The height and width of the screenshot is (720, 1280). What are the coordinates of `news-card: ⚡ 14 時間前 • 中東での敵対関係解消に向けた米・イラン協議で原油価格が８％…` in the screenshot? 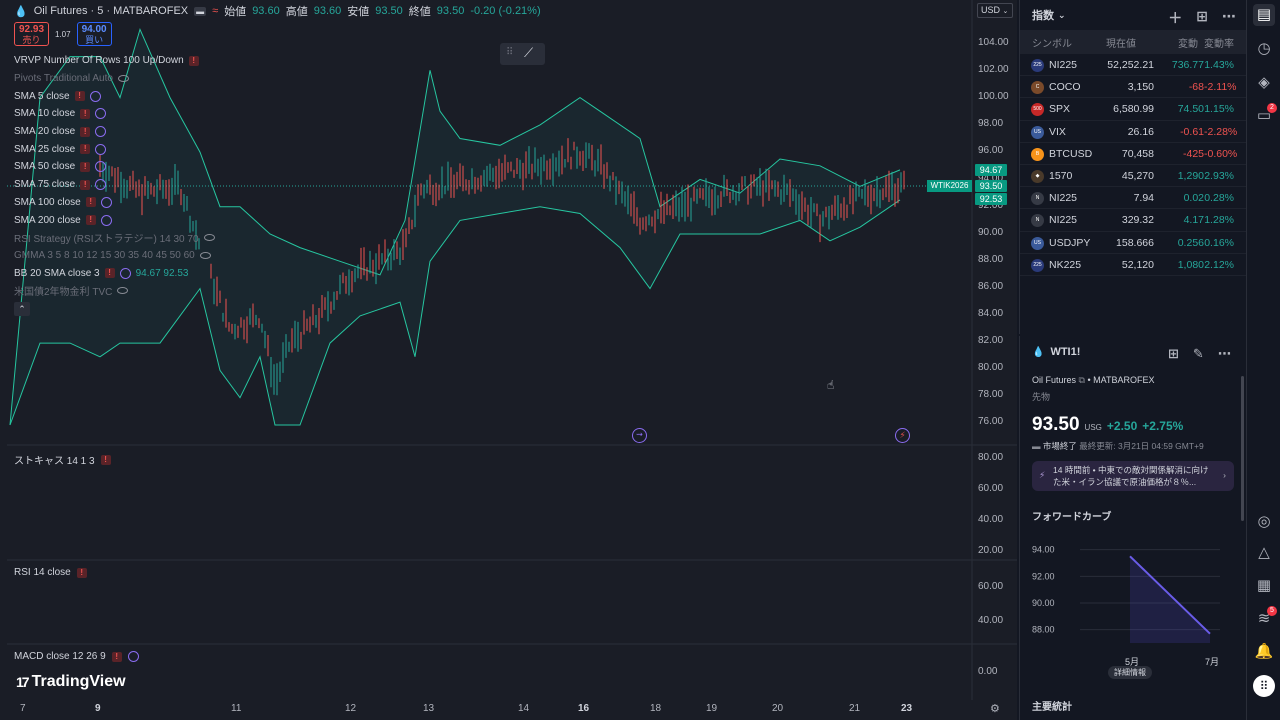 It's located at (1133, 476).